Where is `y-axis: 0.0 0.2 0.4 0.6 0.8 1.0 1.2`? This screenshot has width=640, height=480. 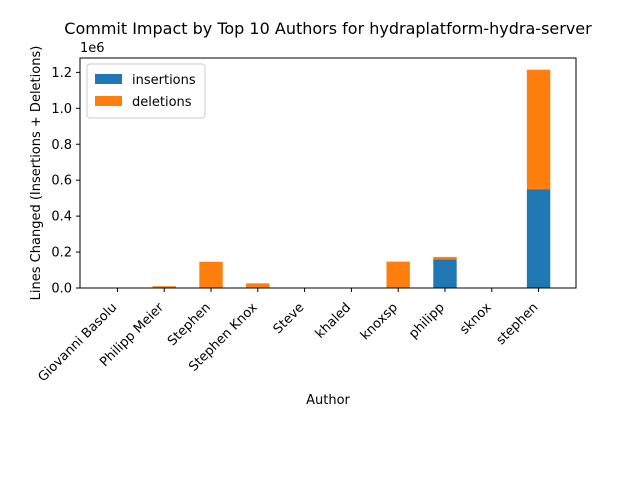
y-axis: 0.0 0.2 0.4 0.6 0.8 1.0 1.2 is located at coordinates (65, 181).